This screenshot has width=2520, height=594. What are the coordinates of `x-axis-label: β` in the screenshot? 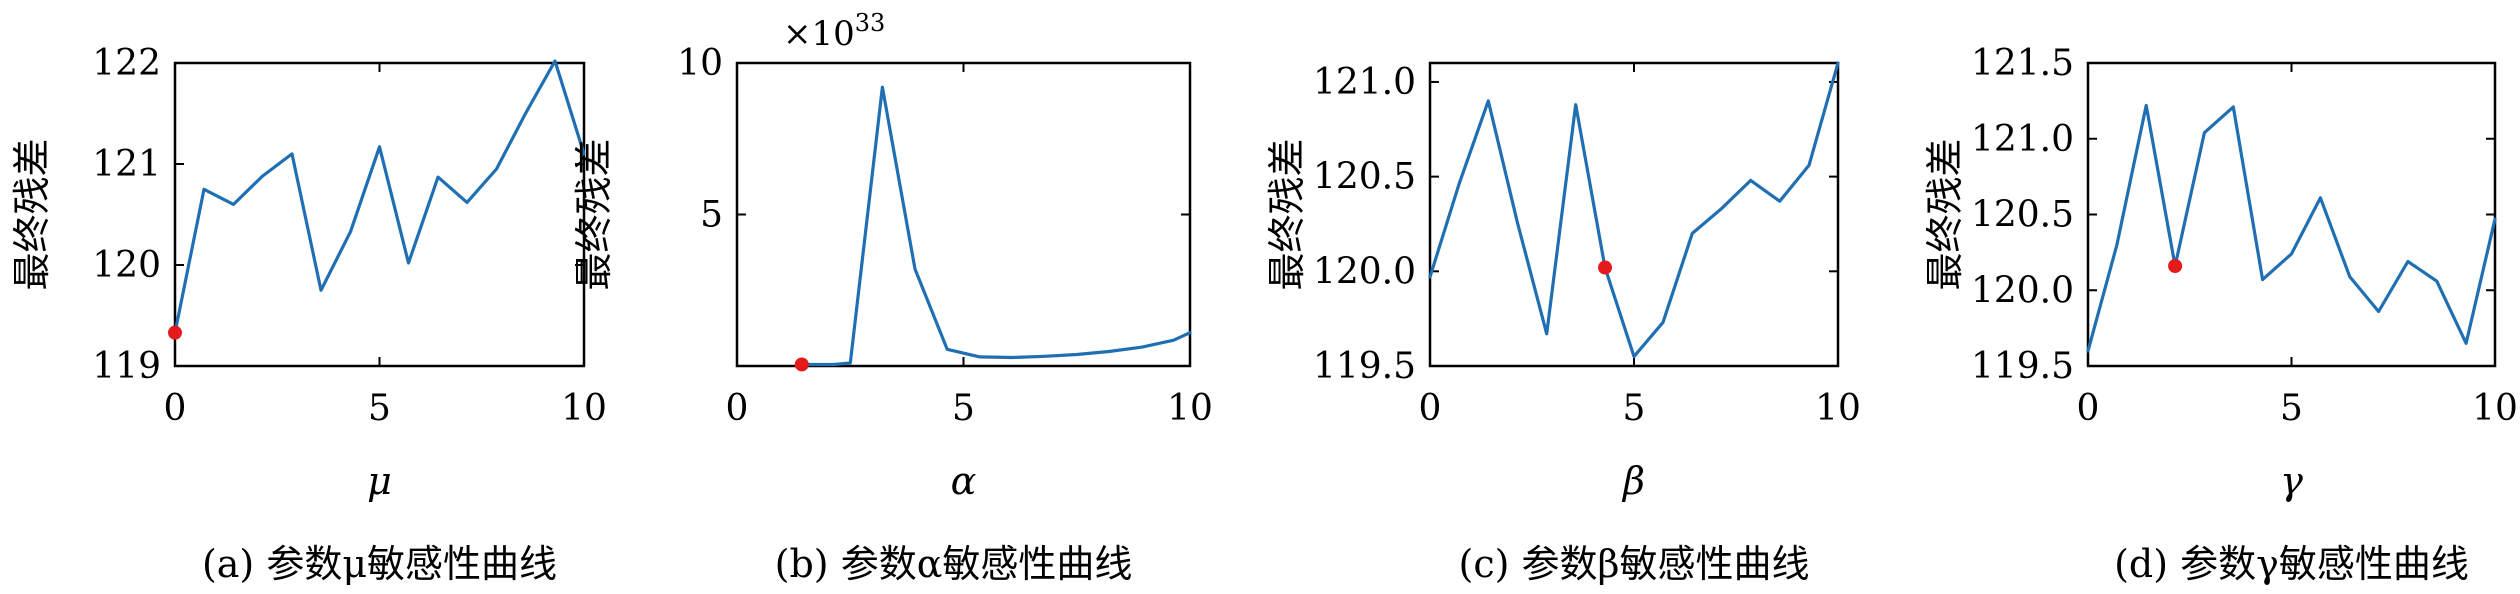 It's located at (1633, 481).